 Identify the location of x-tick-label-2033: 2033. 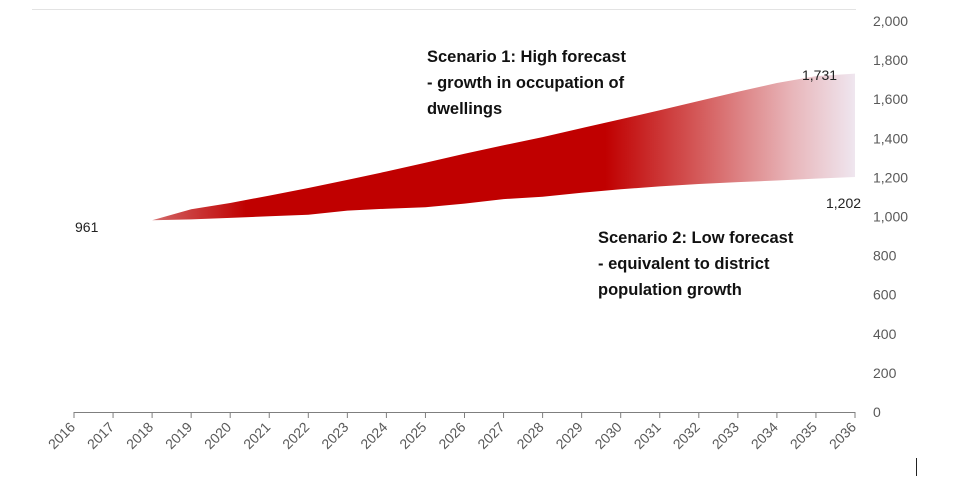
(725, 435).